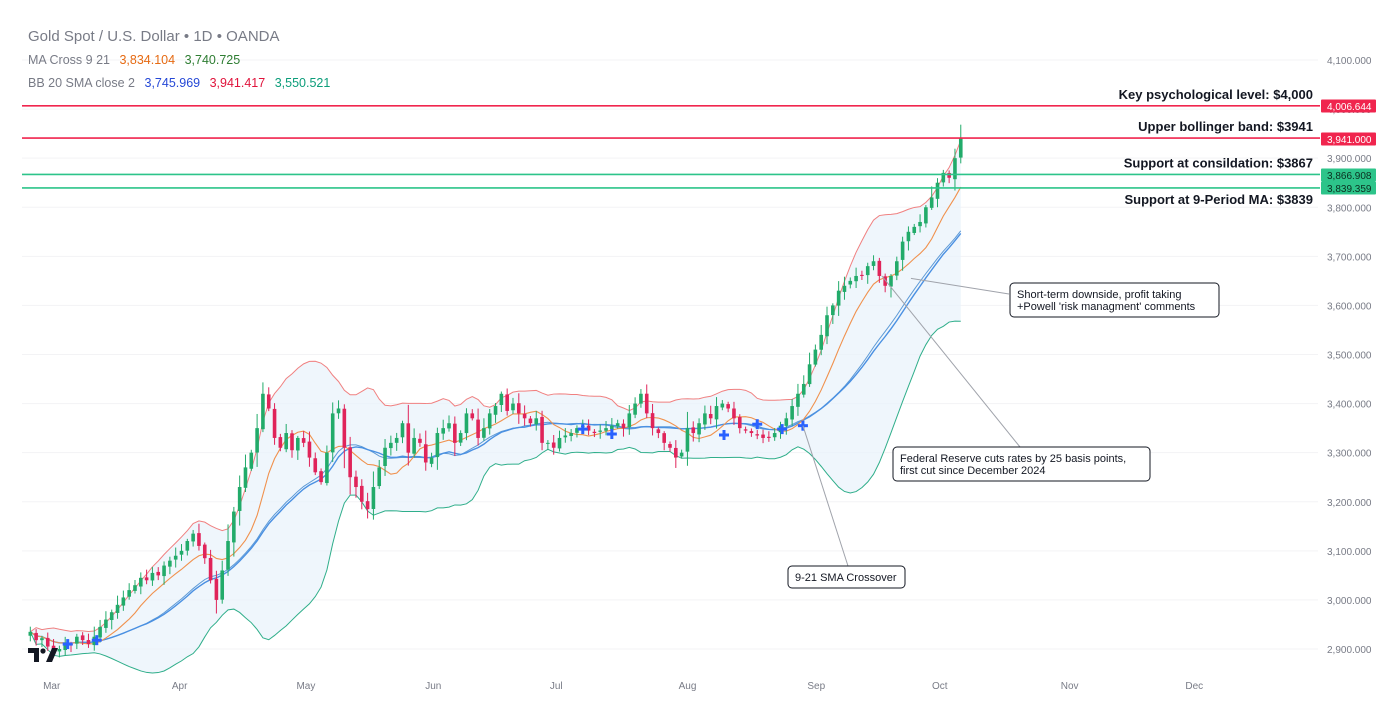 This screenshot has width=1400, height=716. What do you see at coordinates (1216, 94) in the screenshot?
I see `level-label: Key psychological level: $4,000` at bounding box center [1216, 94].